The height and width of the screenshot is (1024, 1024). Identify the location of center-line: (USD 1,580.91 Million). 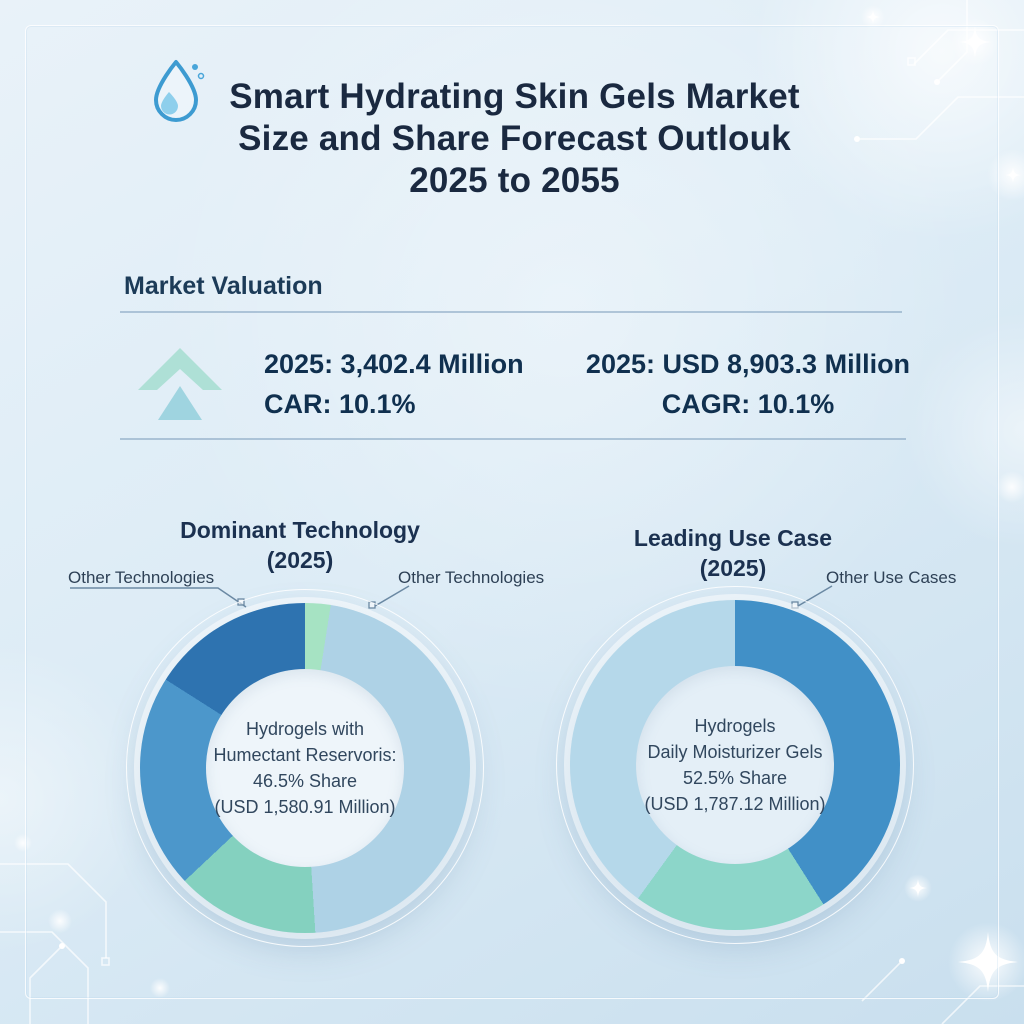
(305, 807).